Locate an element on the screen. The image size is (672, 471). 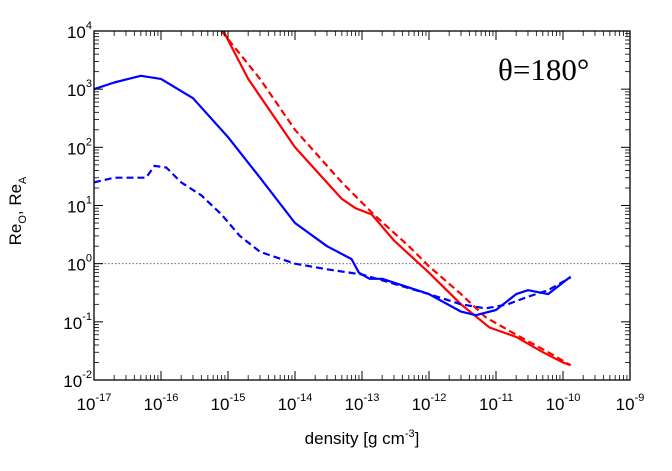
y-tick-label: 10⁻² is located at coordinates (77, 380).